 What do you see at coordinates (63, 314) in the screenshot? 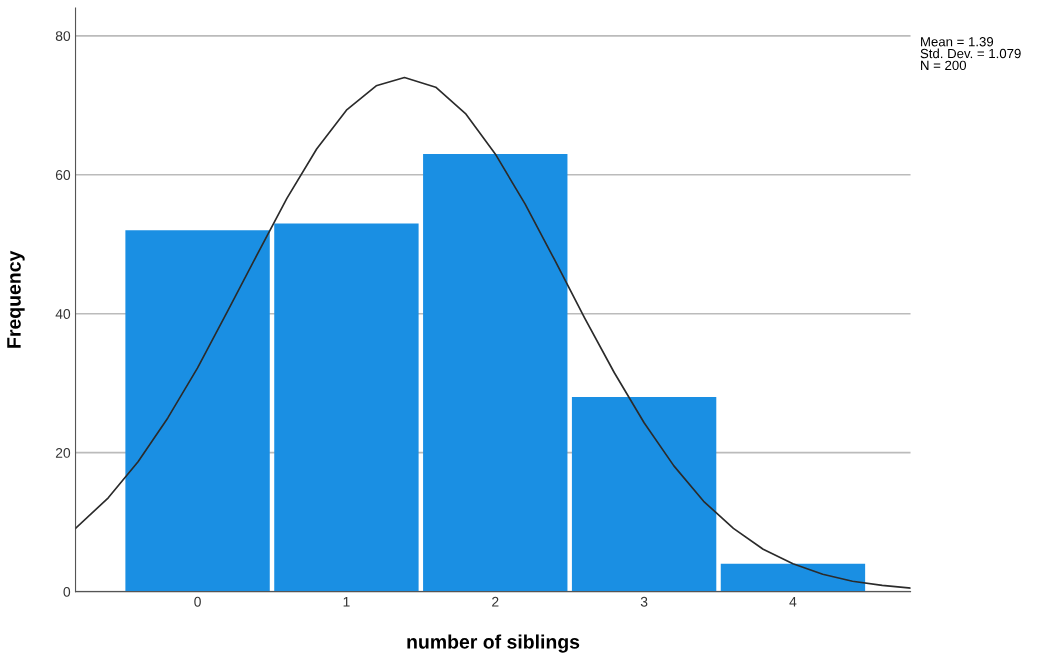
I see `y-tick-label: 40` at bounding box center [63, 314].